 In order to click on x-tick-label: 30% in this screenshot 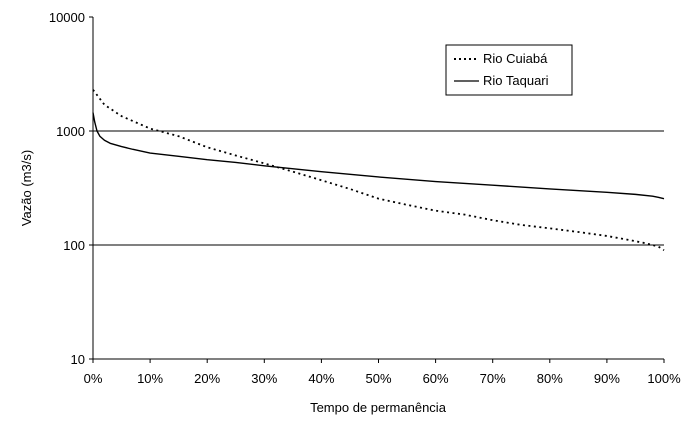, I will do `click(264, 378)`.